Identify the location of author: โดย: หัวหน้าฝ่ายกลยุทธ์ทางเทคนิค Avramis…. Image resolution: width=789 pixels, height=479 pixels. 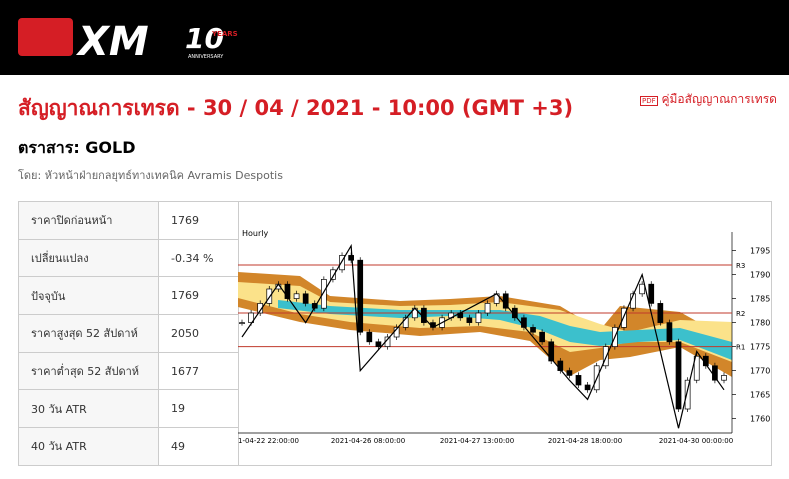
(150, 175).